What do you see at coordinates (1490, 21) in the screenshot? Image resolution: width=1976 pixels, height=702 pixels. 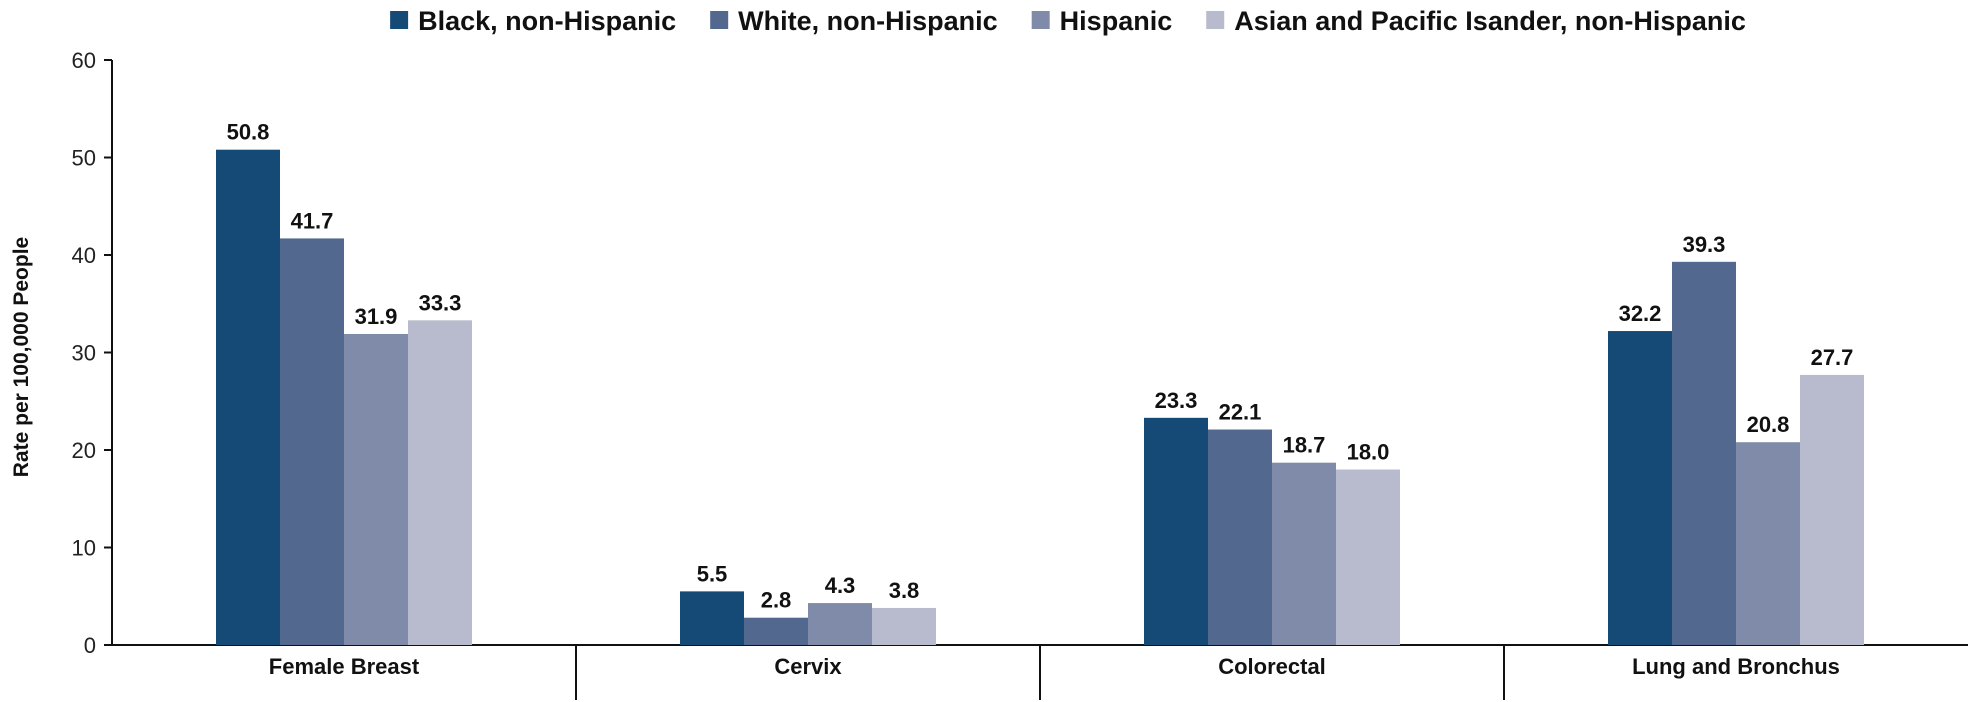 I see `legend-label: Asian and Pacific Isander, non-Hispanic` at bounding box center [1490, 21].